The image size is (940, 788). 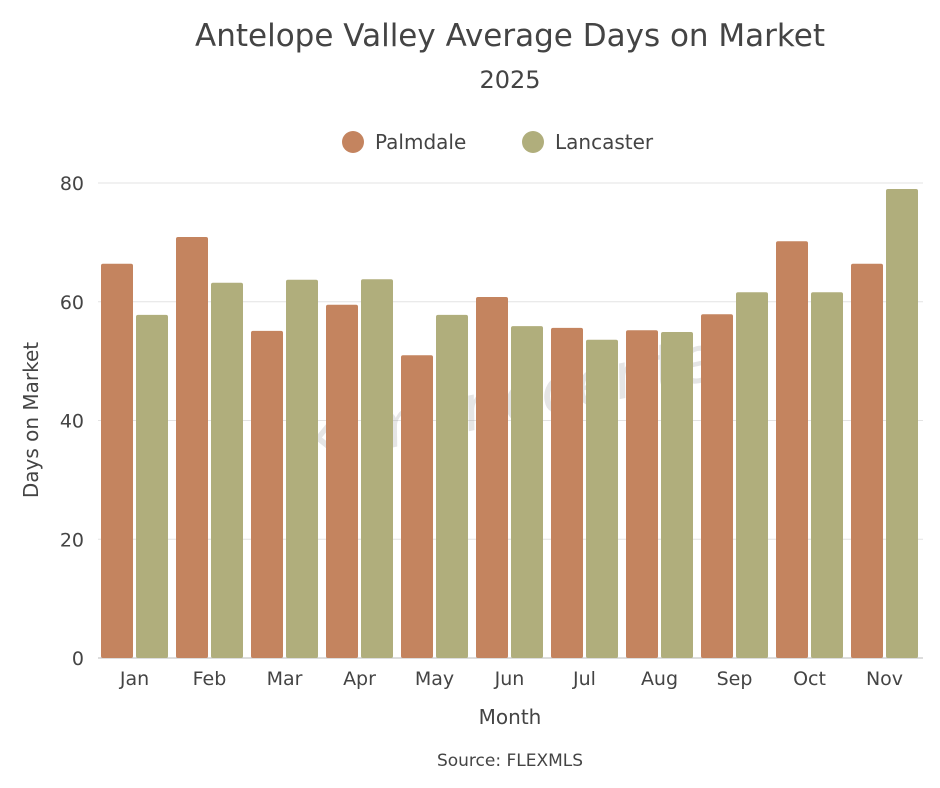 I want to click on y-axis-label: Days on Market, so click(x=31, y=420).